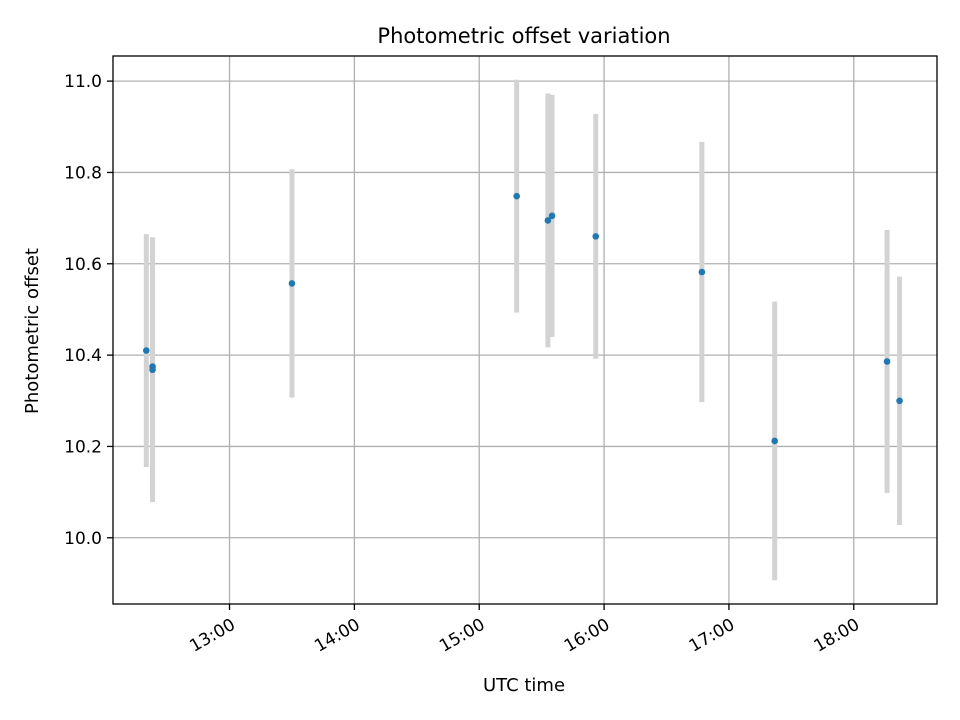  What do you see at coordinates (83, 447) in the screenshot?
I see `y-tick-label: 10.2` at bounding box center [83, 447].